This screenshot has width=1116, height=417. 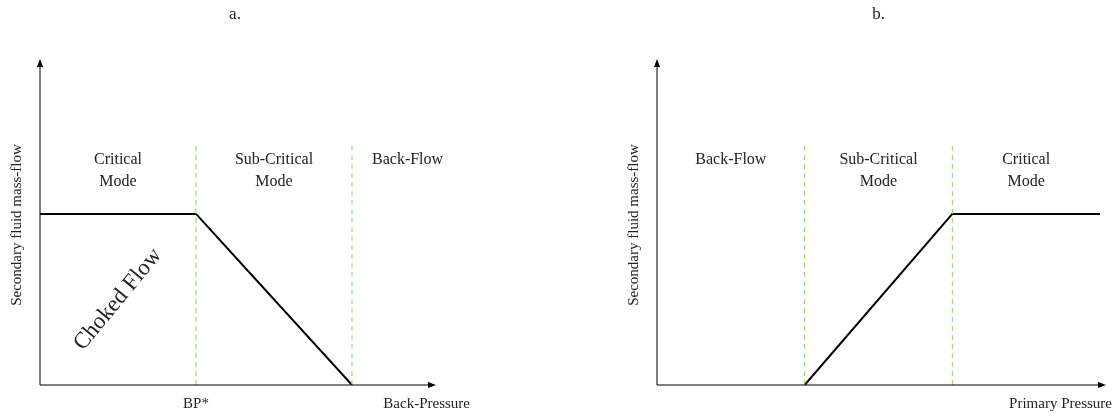 What do you see at coordinates (1061, 403) in the screenshot?
I see `x-axis-title: Primary Pressure` at bounding box center [1061, 403].